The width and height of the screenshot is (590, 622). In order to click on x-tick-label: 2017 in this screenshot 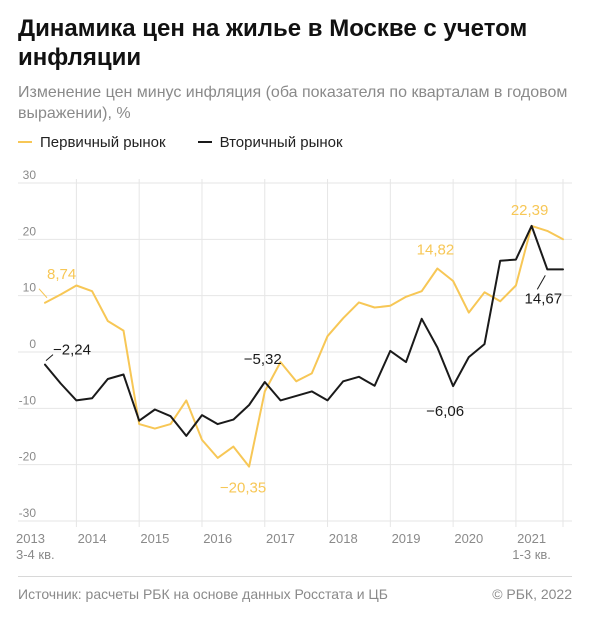, I will do `click(280, 538)`.